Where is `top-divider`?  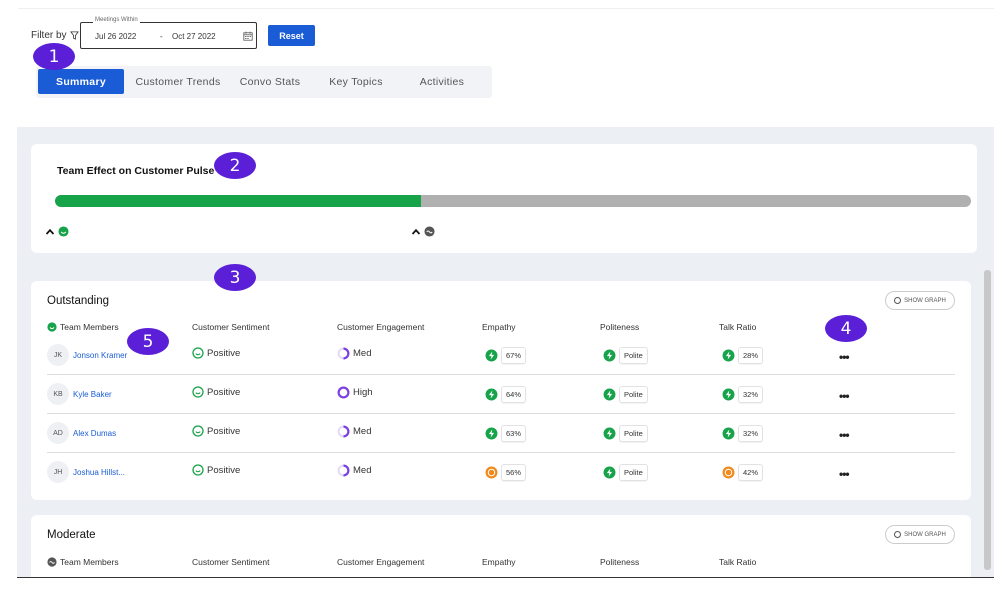 top-divider is located at coordinates (506, 8).